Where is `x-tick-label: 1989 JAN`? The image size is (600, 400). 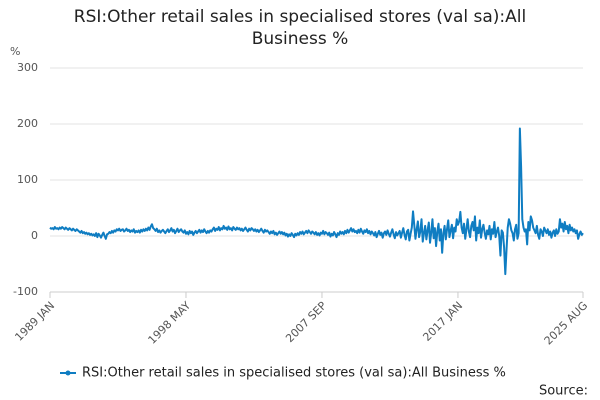 x-tick-label: 1989 JAN is located at coordinates (34, 321).